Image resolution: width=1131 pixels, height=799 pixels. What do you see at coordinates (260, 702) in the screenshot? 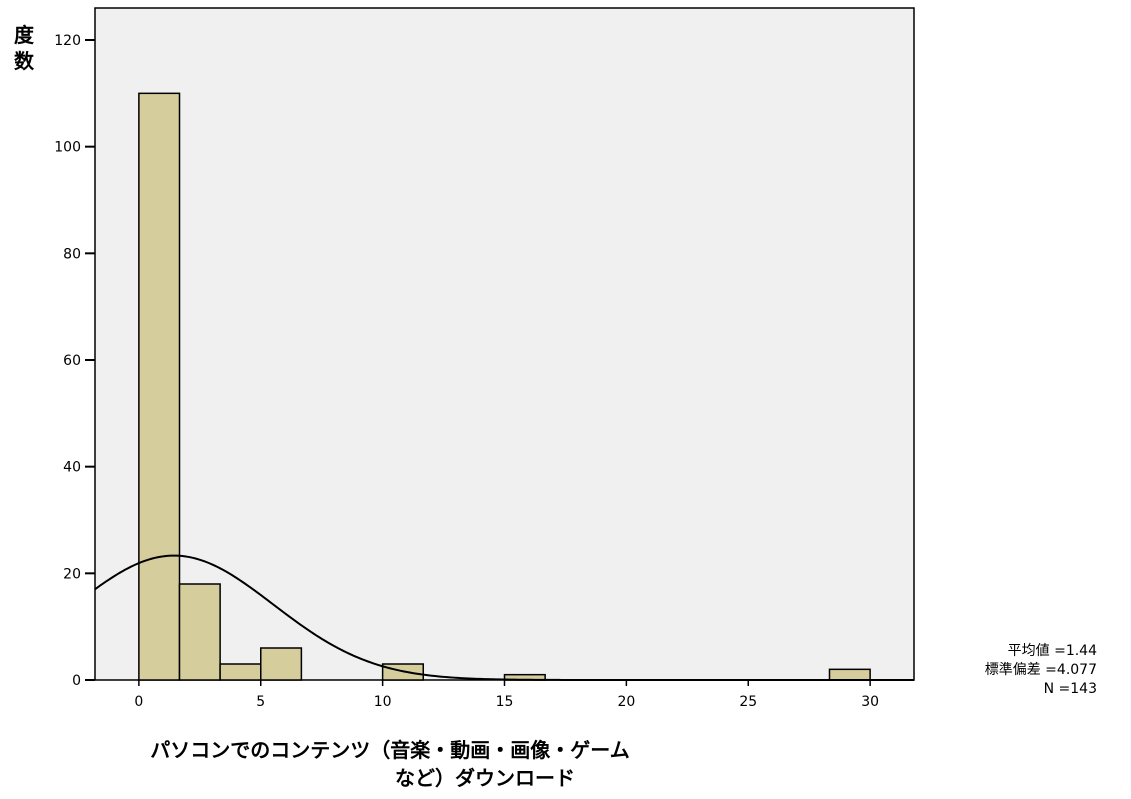
I see `x-tick-label: 5` at bounding box center [260, 702].